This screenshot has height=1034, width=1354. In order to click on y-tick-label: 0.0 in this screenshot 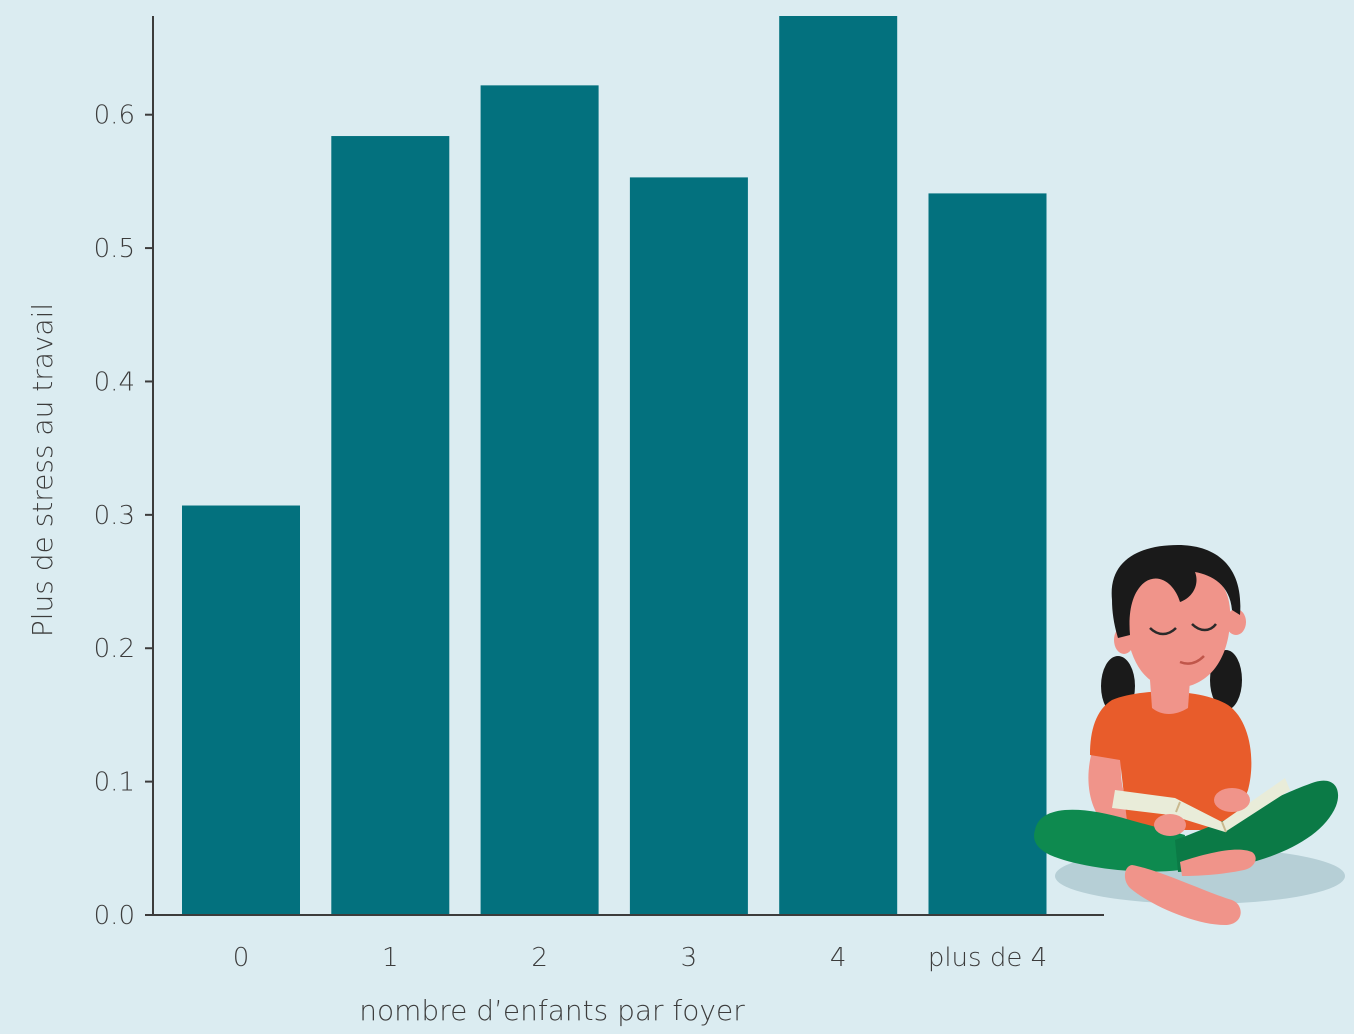, I will do `click(114, 916)`.